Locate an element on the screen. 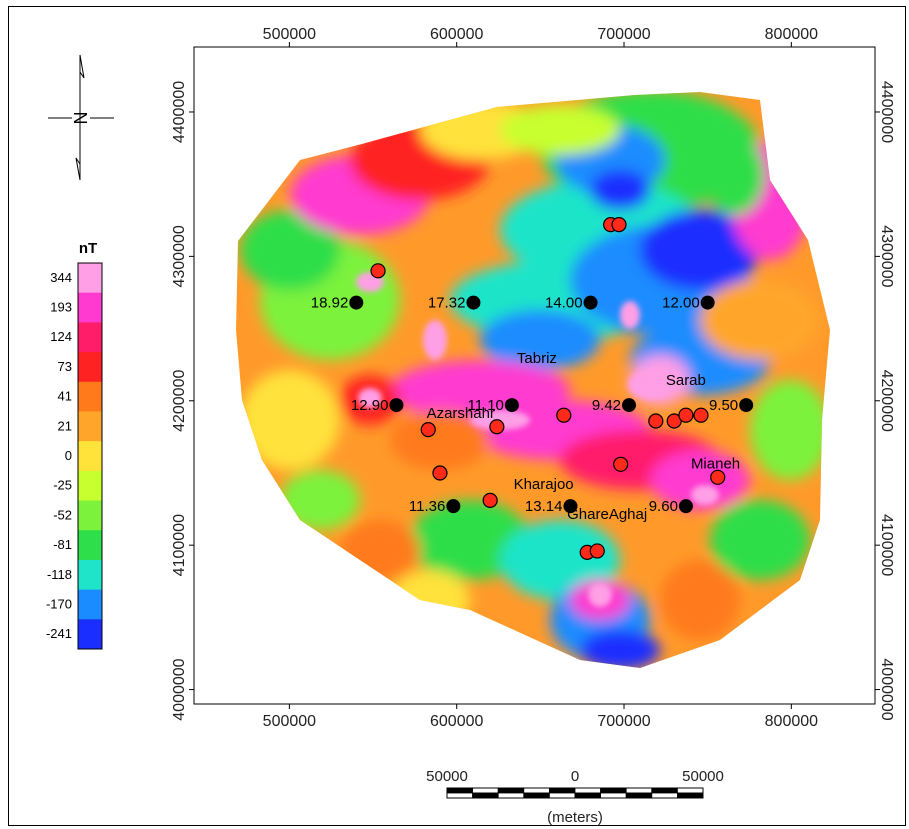 This screenshot has width=909, height=829. x-tick-label-top: 500000 is located at coordinates (289, 34).